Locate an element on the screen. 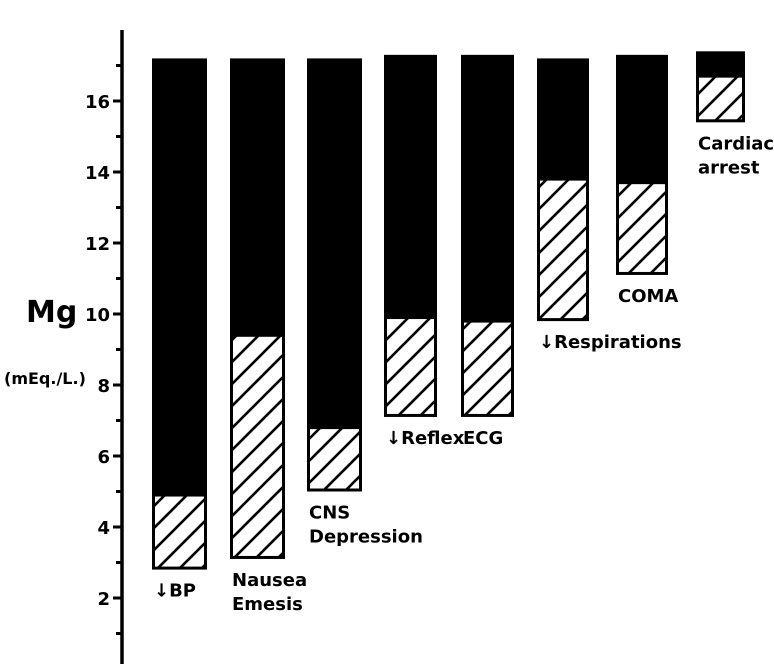  y-tick-label: 12 is located at coordinates (97, 244).